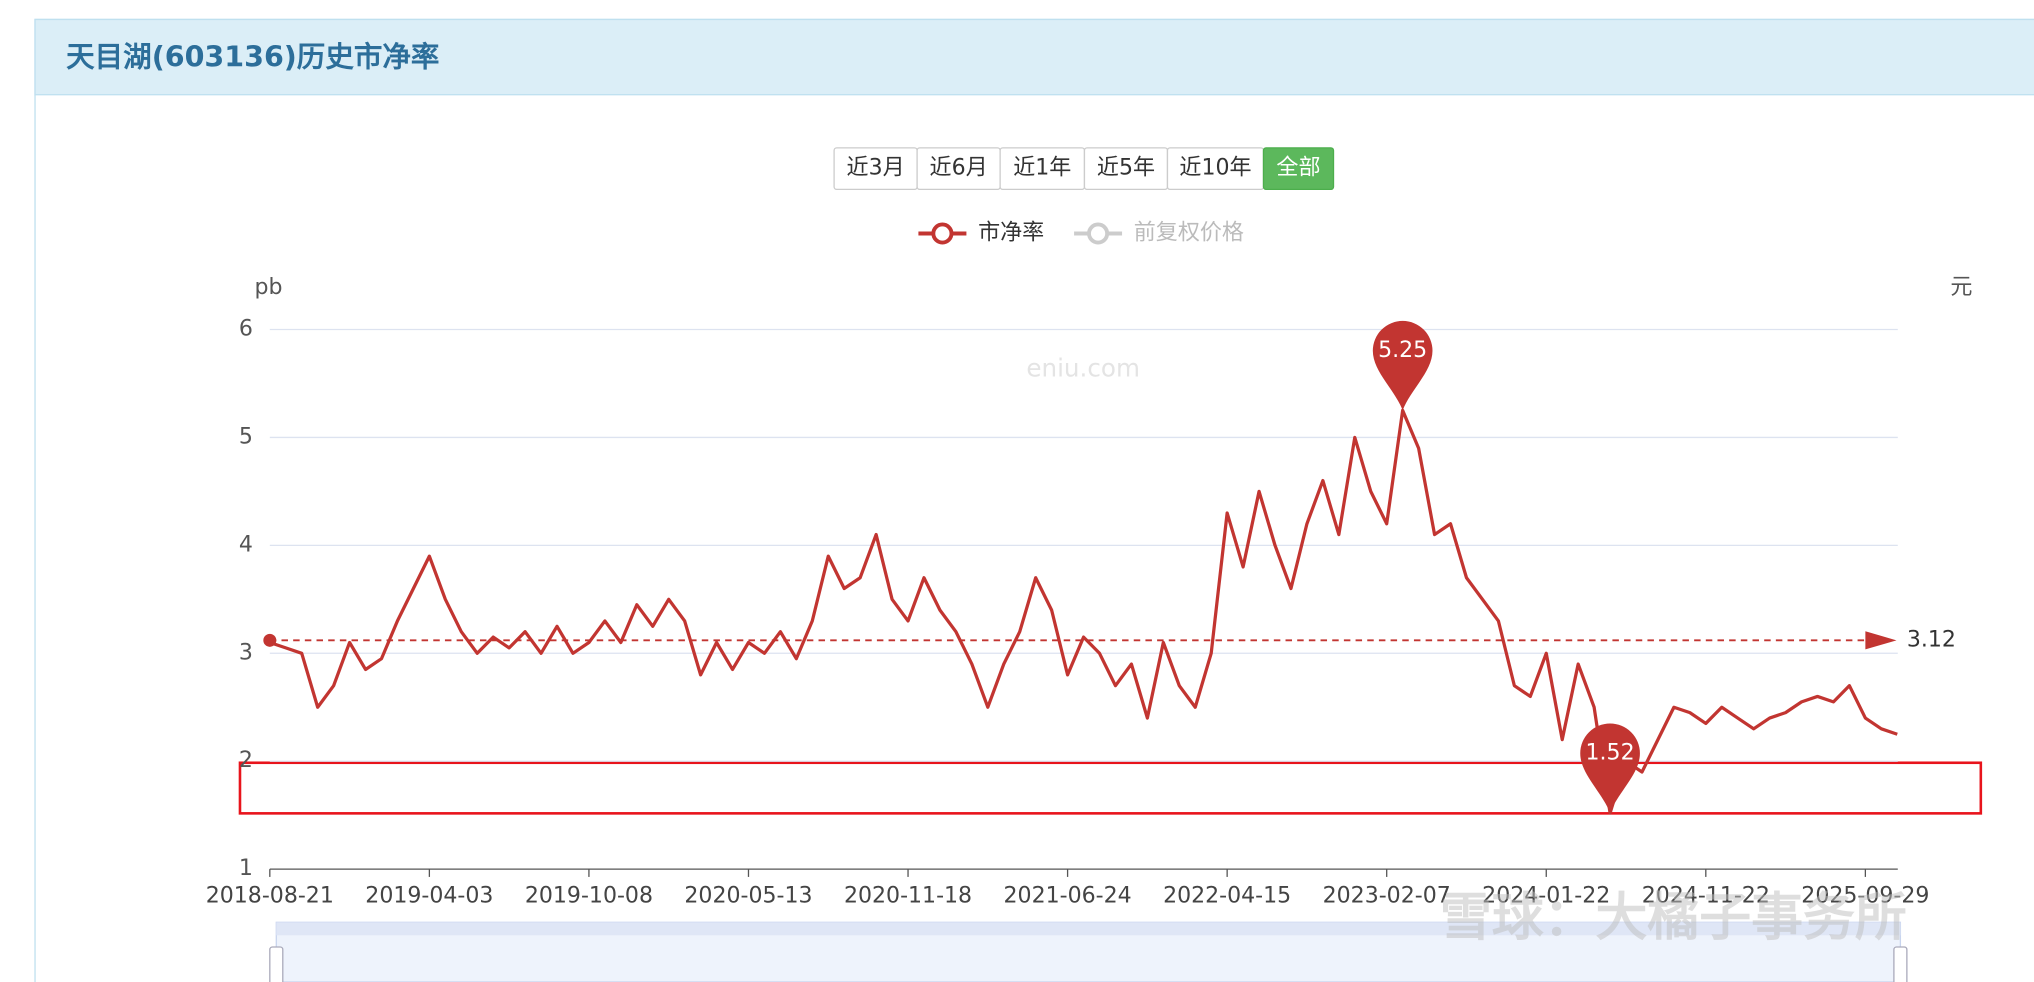 This screenshot has height=982, width=2034. I want to click on range-button-label: 全部, so click(1298, 168).